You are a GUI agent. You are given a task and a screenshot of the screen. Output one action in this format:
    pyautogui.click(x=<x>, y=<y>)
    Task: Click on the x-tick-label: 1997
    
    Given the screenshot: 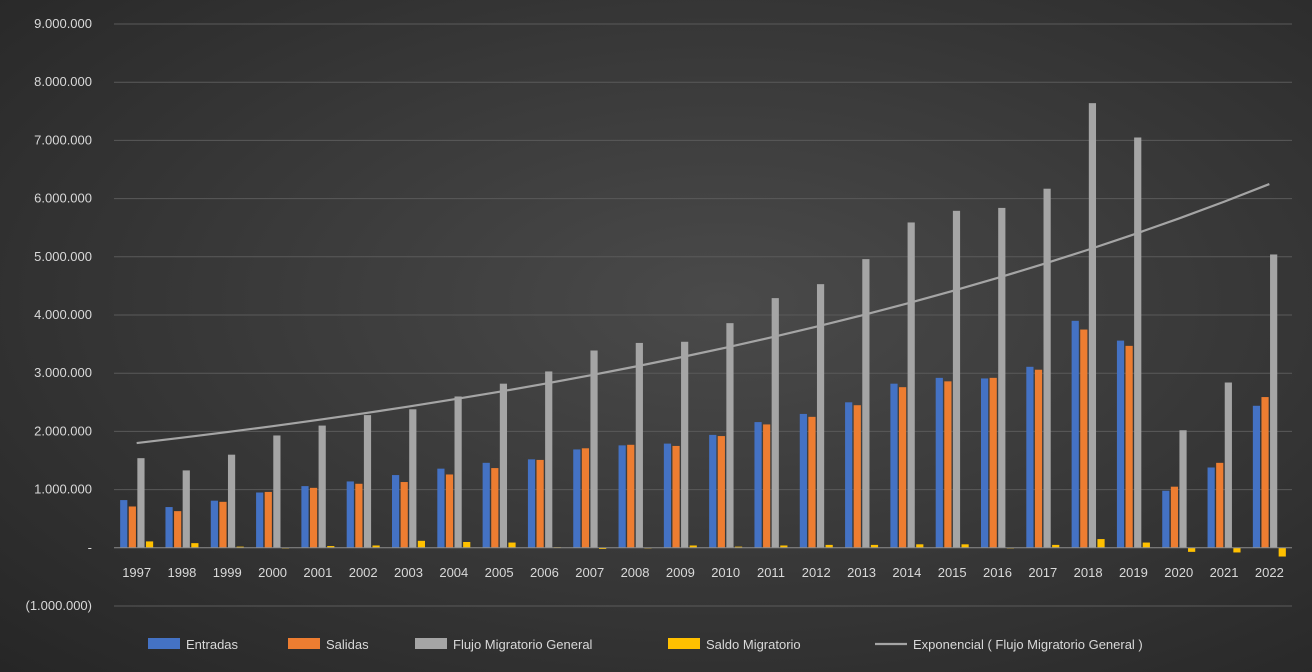 What is the action you would take?
    pyautogui.click(x=136, y=572)
    